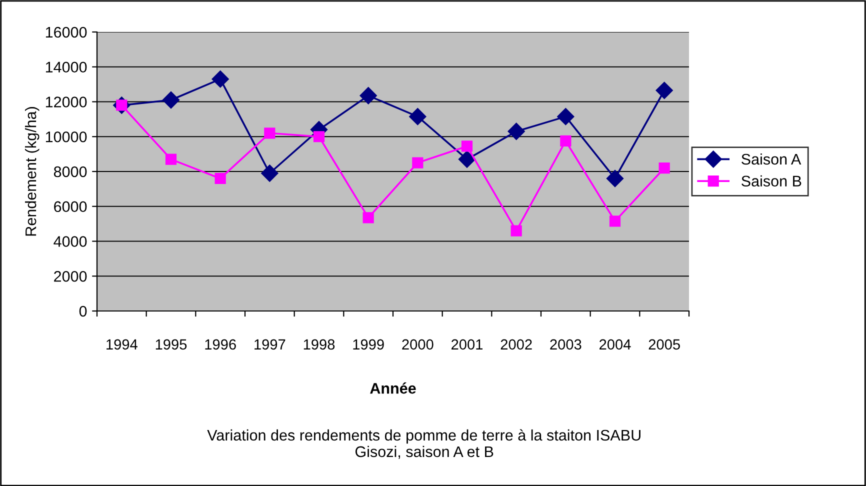 Image resolution: width=866 pixels, height=486 pixels. Describe the element at coordinates (270, 344) in the screenshot. I see `x-tick-label: 1997` at that location.